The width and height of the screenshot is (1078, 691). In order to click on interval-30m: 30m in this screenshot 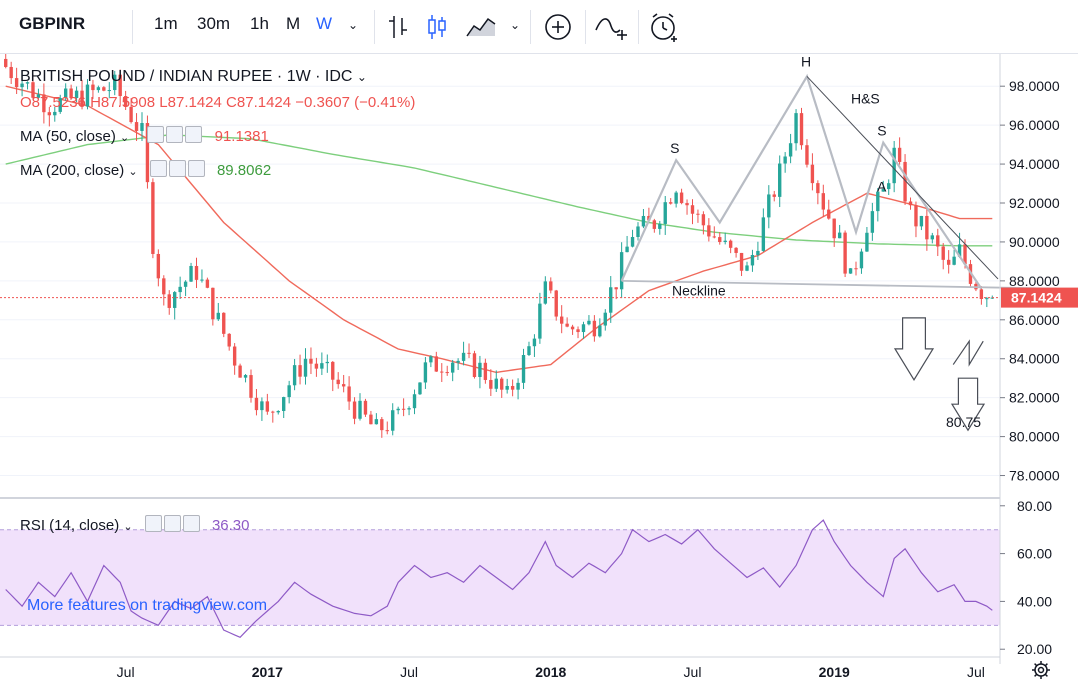, I will do `click(214, 23)`.